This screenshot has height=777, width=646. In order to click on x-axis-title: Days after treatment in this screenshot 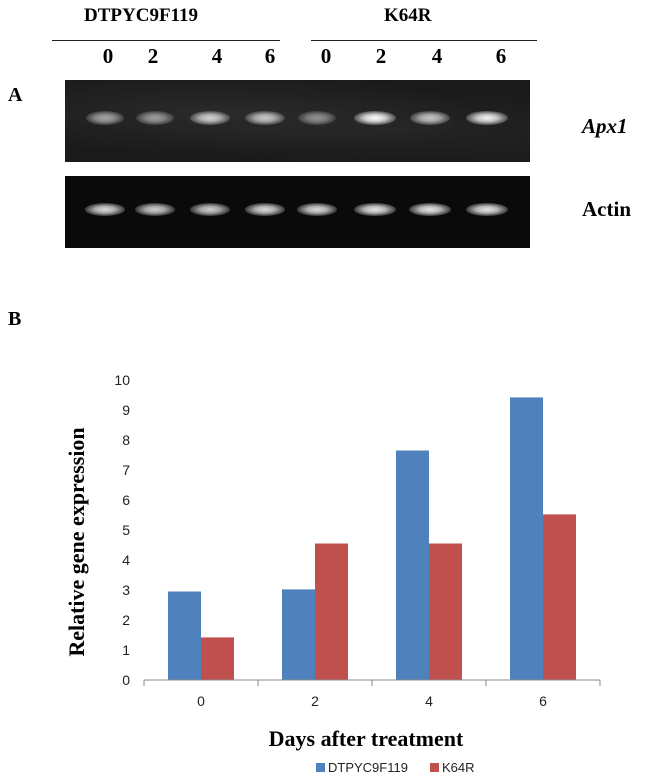, I will do `click(366, 738)`.